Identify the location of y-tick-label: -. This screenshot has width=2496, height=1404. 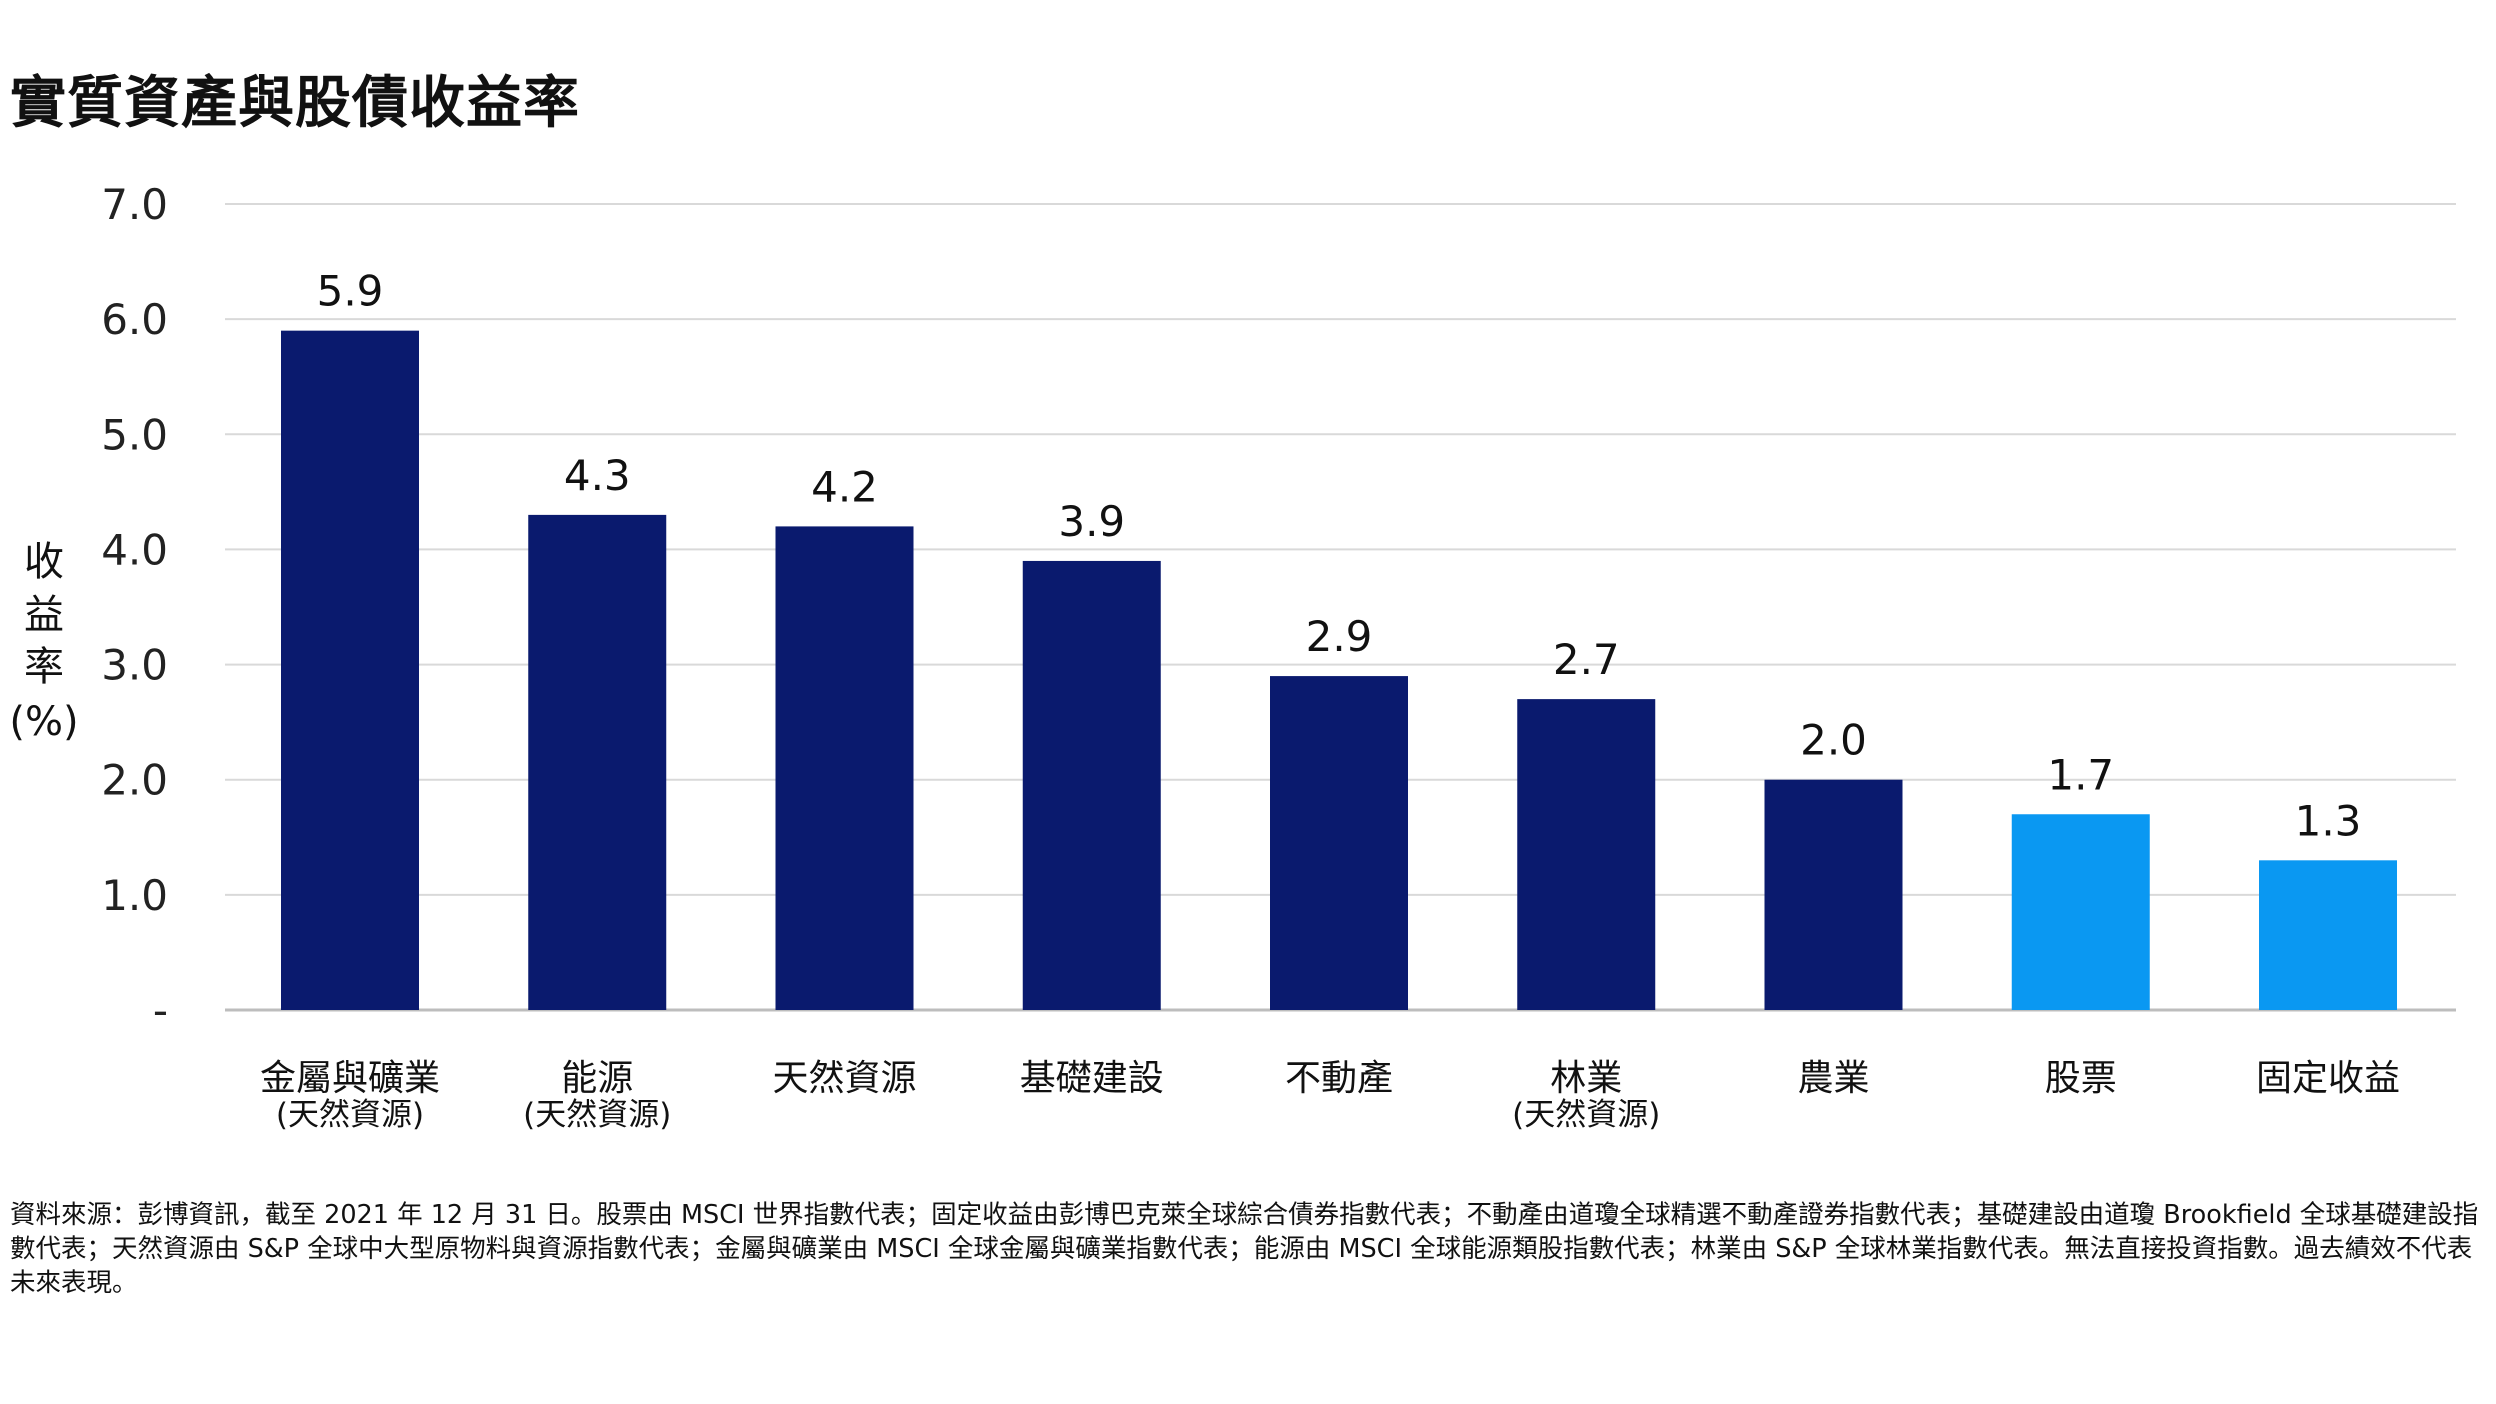
(160, 1010).